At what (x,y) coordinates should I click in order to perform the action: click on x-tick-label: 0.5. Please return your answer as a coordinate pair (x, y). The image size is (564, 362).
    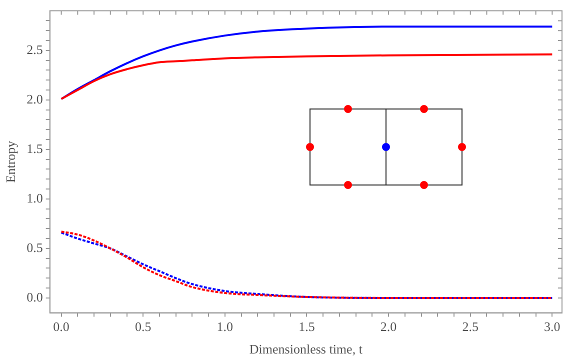
    Looking at the image, I should click on (143, 326).